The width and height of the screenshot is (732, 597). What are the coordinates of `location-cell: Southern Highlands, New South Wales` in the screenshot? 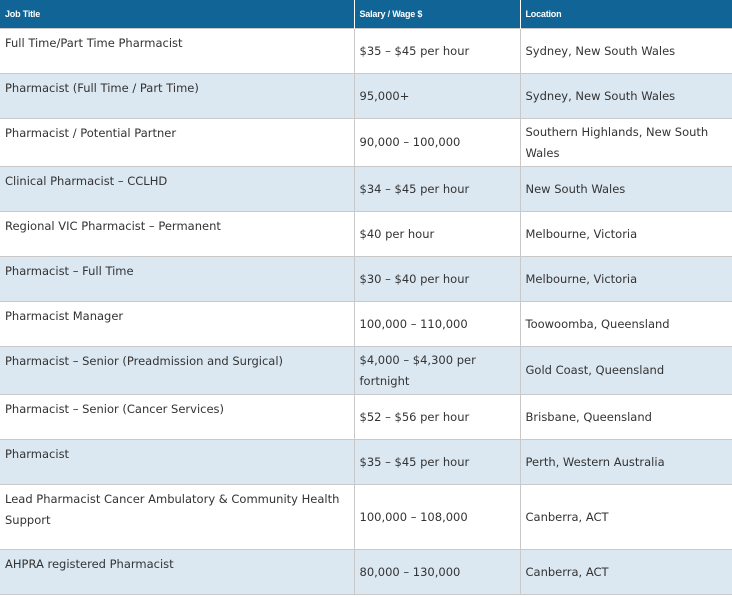 It's located at (625, 142).